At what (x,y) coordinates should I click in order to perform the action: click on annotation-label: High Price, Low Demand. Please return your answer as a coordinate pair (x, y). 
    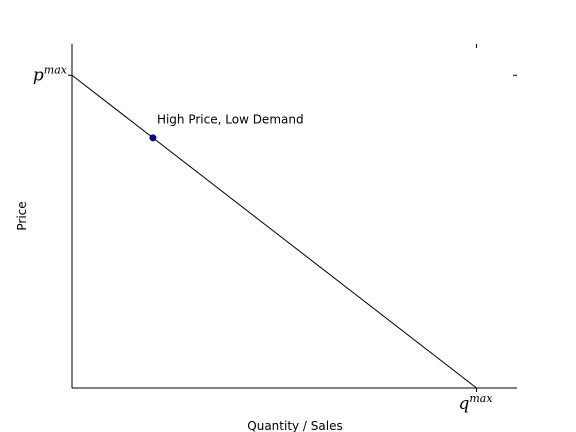
    Looking at the image, I should click on (230, 120).